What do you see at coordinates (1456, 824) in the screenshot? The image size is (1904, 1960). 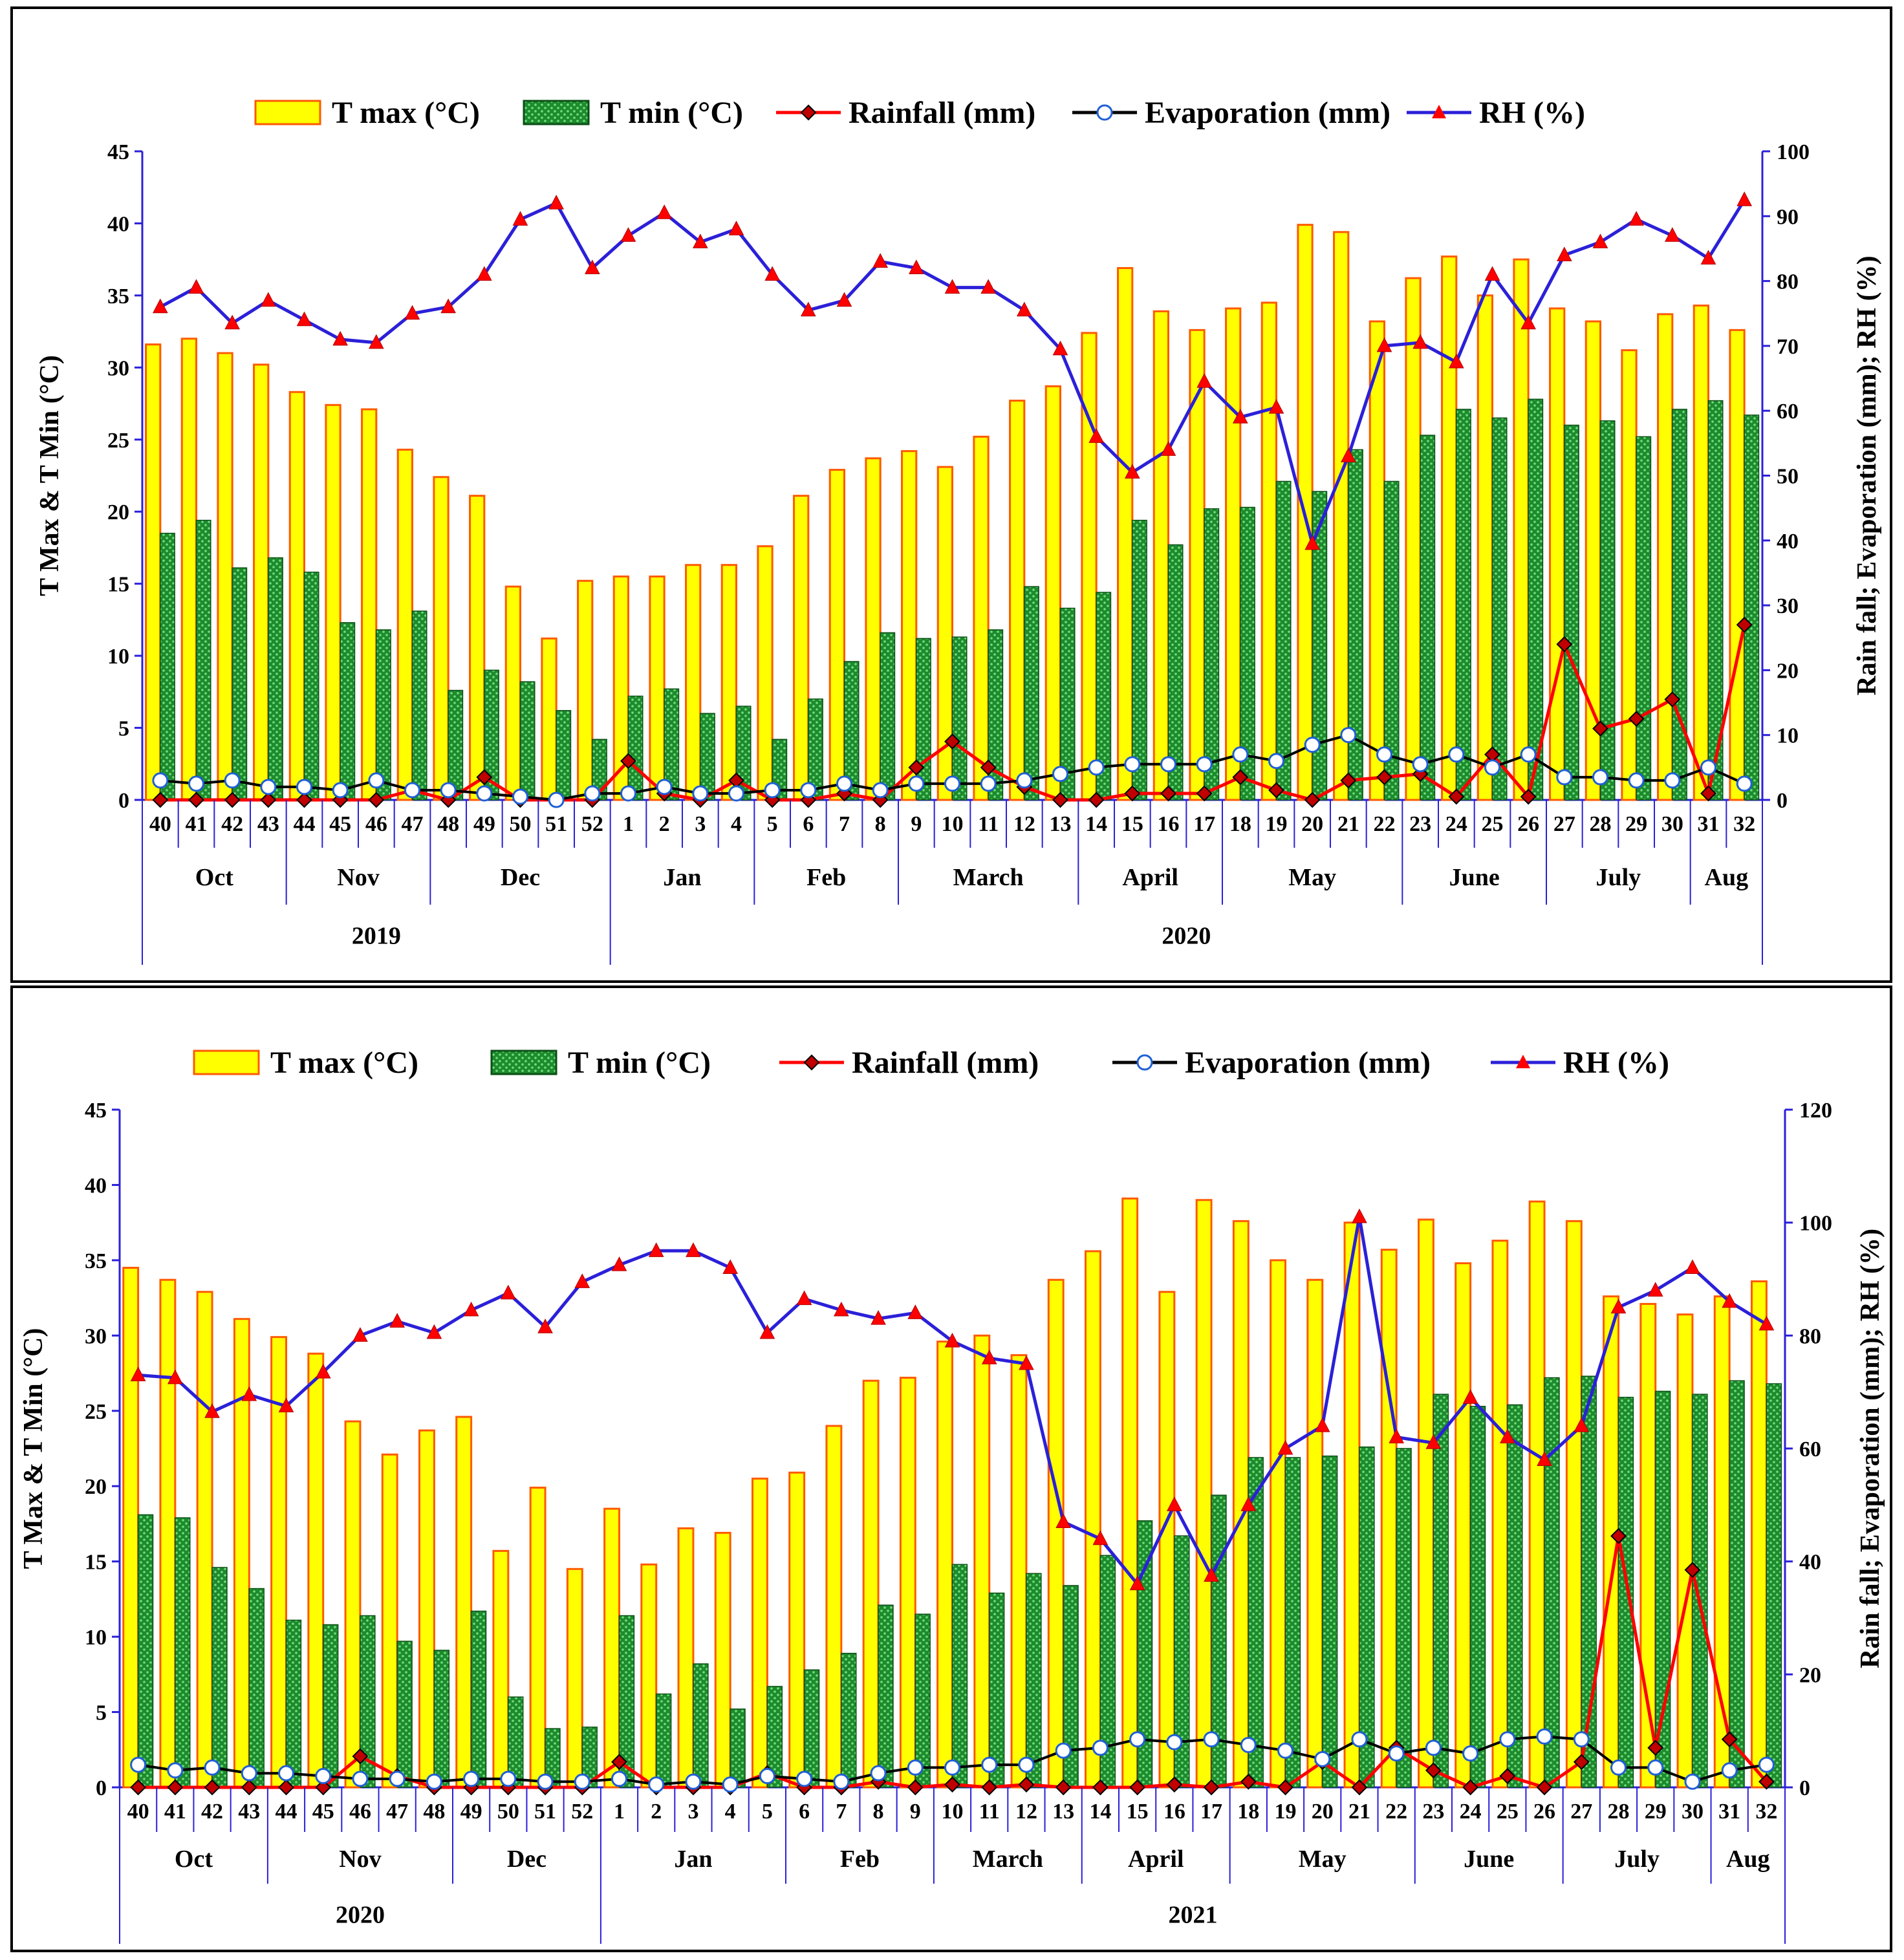 I see `week-label: 24` at bounding box center [1456, 824].